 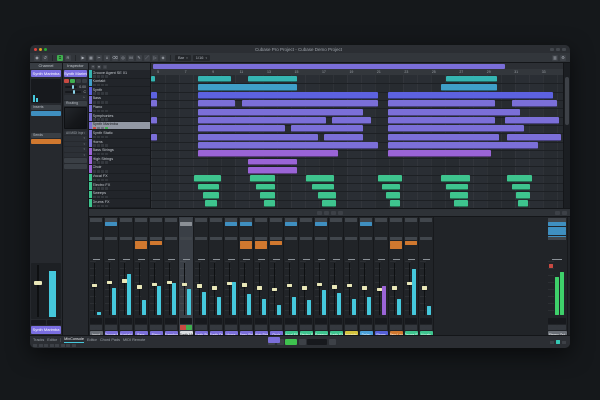 I want to click on track-row: Groove Agent SE 01, so click(x=119, y=74).